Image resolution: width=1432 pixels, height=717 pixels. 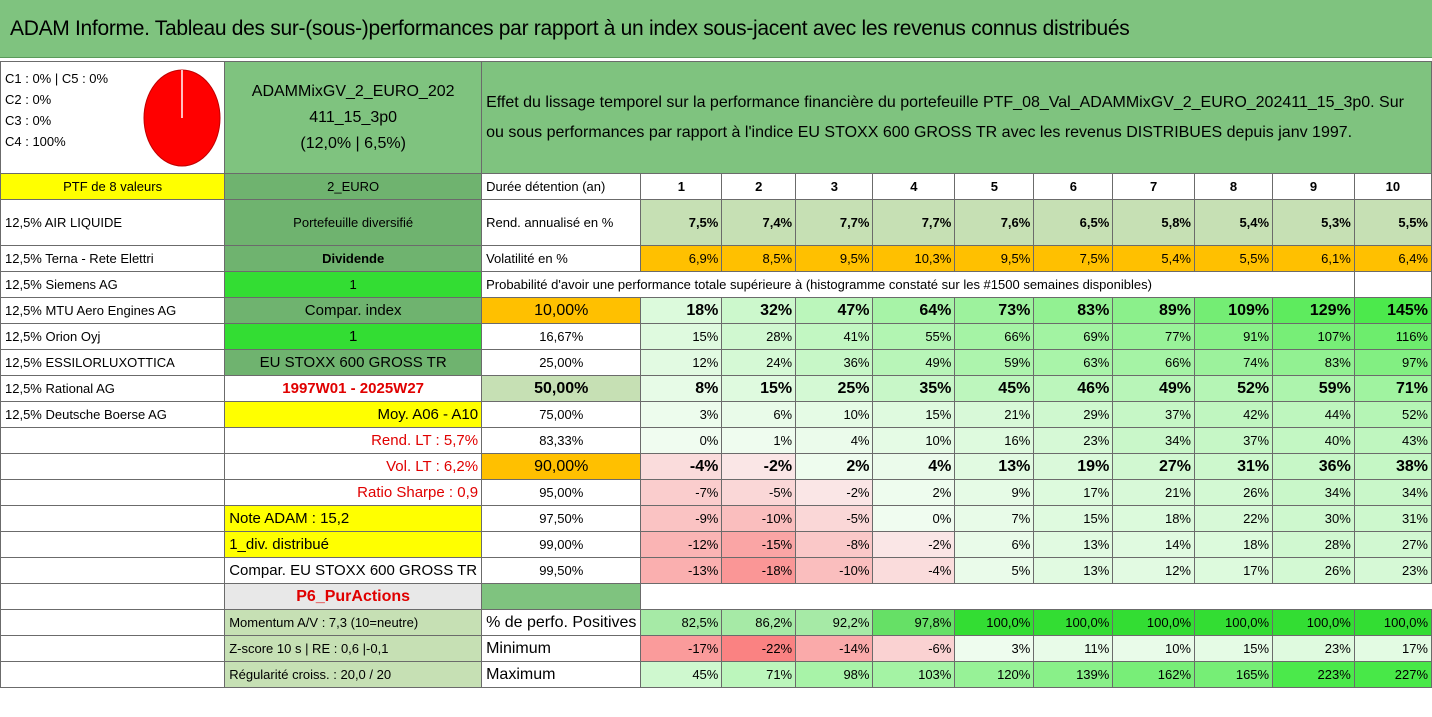 I want to click on probability-value: 107%, so click(x=1313, y=336).